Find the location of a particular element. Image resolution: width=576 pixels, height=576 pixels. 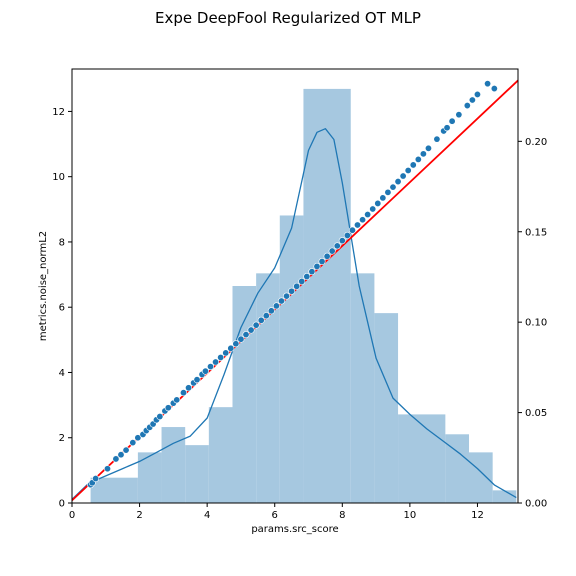

y-right-tick-label: 0.00 is located at coordinates (536, 504).